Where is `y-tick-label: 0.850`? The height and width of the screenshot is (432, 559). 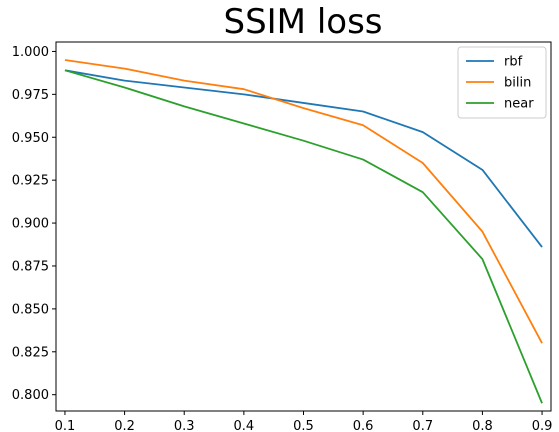
y-tick-label: 0.850 is located at coordinates (30, 309).